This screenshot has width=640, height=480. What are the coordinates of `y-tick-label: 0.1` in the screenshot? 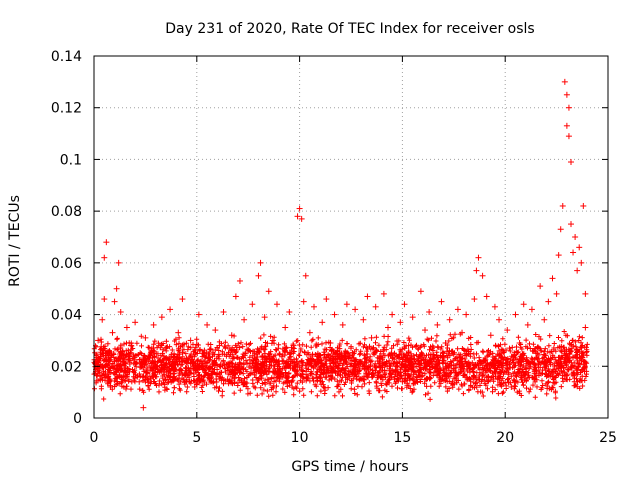 It's located at (71, 160).